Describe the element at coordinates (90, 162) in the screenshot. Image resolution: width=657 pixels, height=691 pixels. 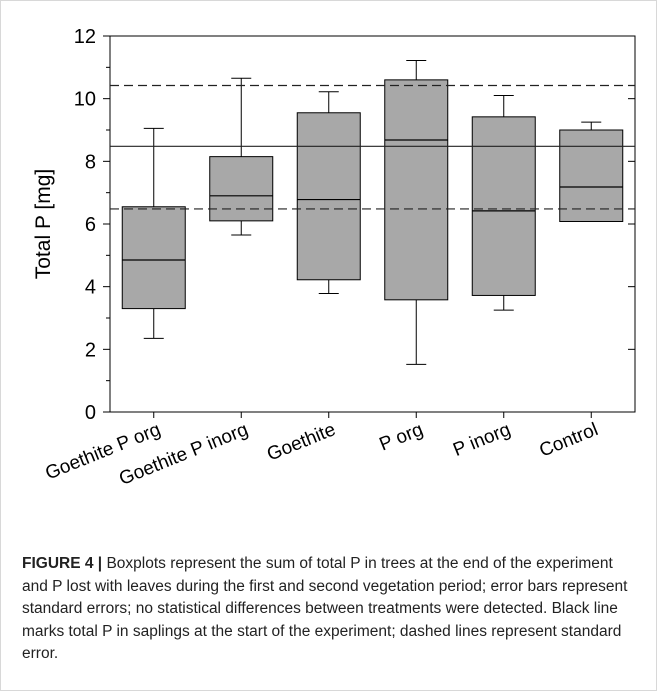
I see `y-tick-label: 8` at that location.